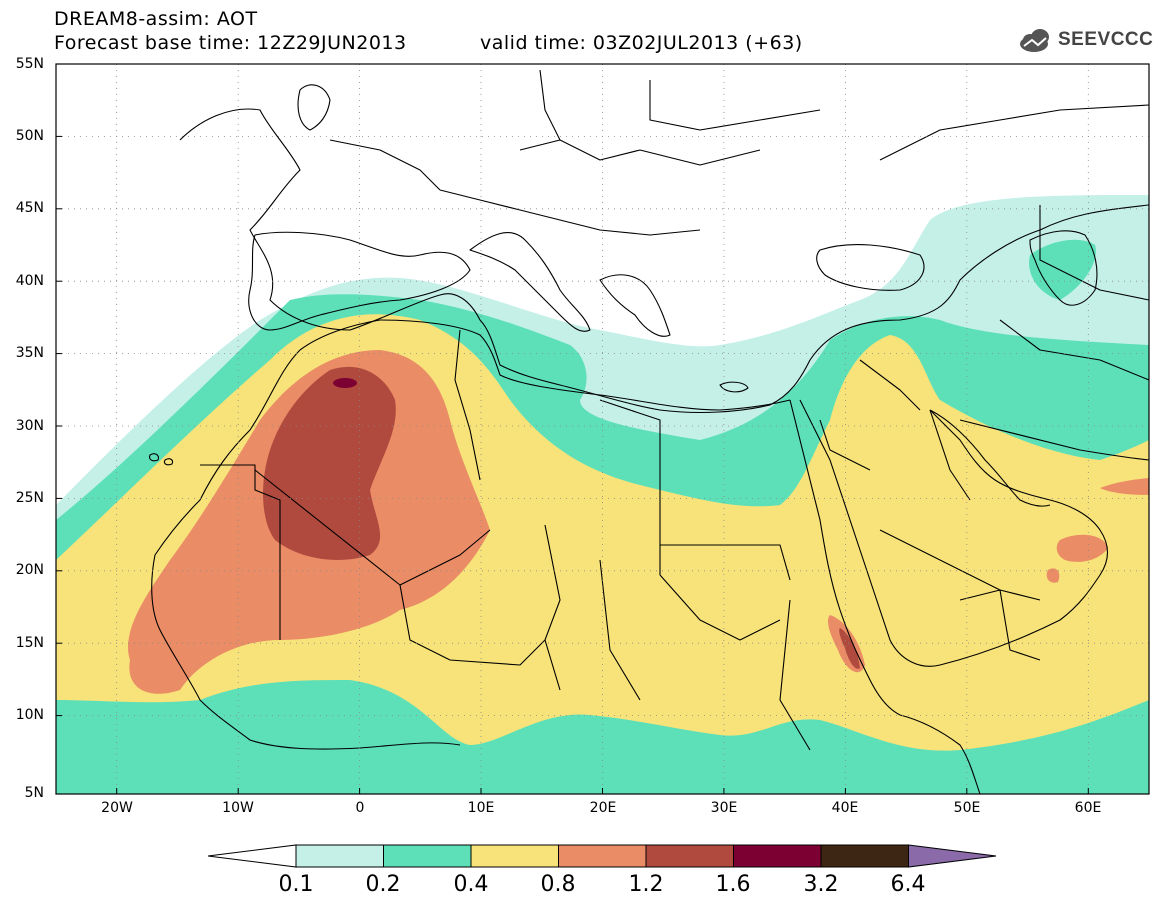 This screenshot has width=1165, height=905. I want to click on lon-label: 40E, so click(845, 808).